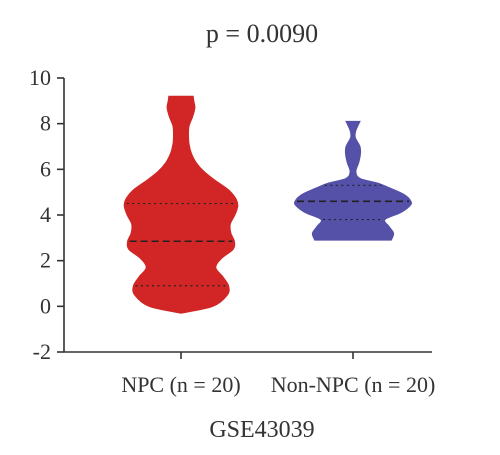 Image resolution: width=500 pixels, height=455 pixels. What do you see at coordinates (45, 123) in the screenshot?
I see `y-tick-label: 8` at bounding box center [45, 123].